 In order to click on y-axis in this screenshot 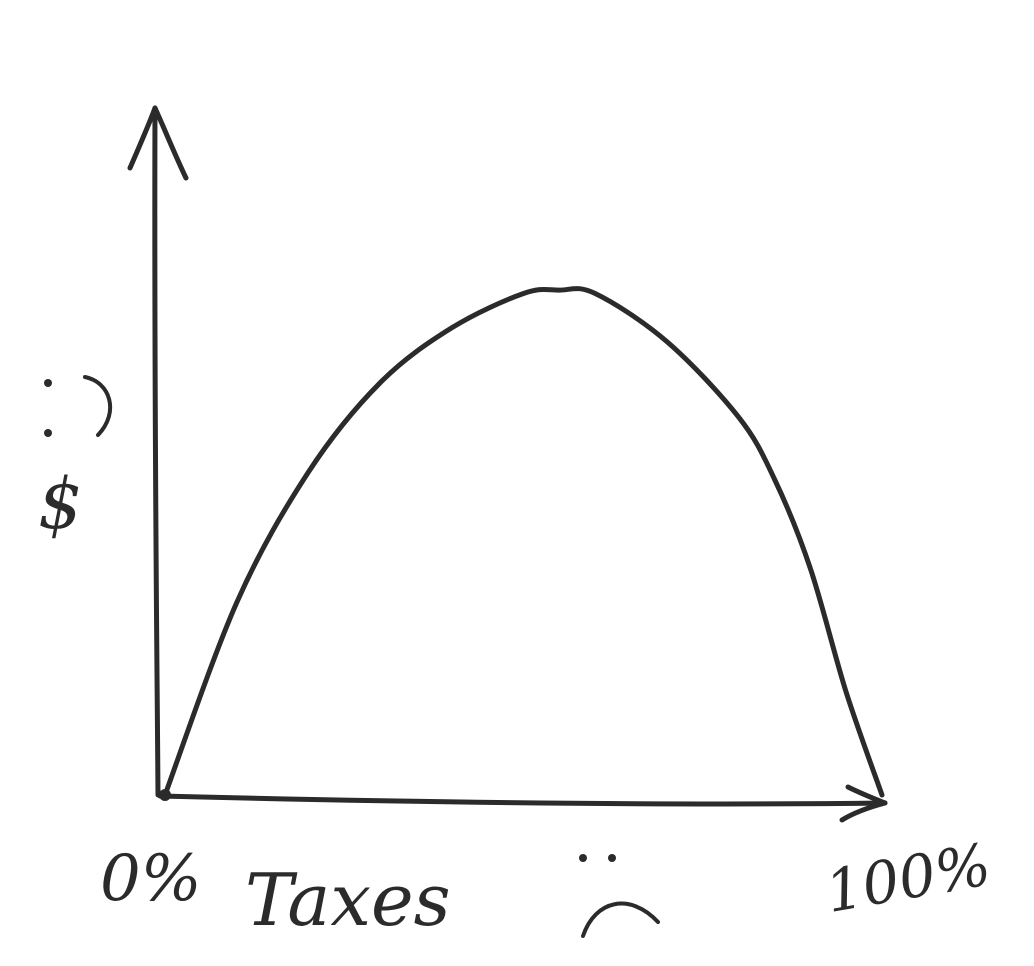, I will do `click(156, 451)`.